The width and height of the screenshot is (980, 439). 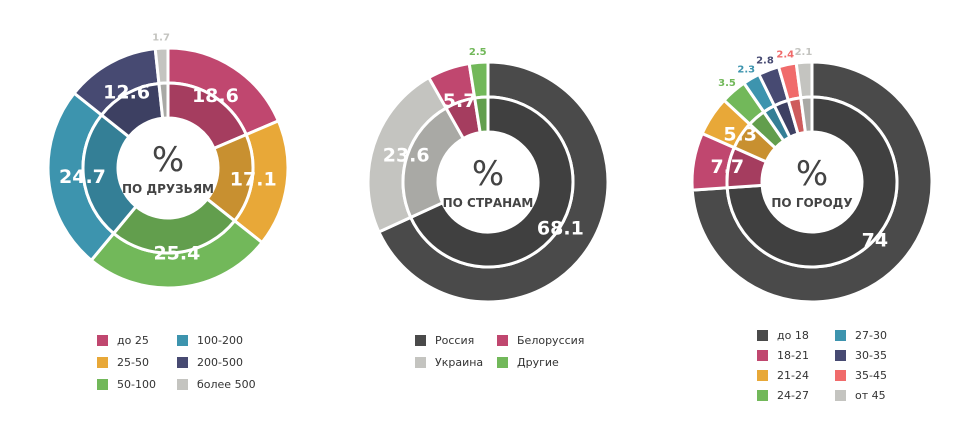 What do you see at coordinates (871, 355) in the screenshot?
I see `legend-label: 30-35` at bounding box center [871, 355].